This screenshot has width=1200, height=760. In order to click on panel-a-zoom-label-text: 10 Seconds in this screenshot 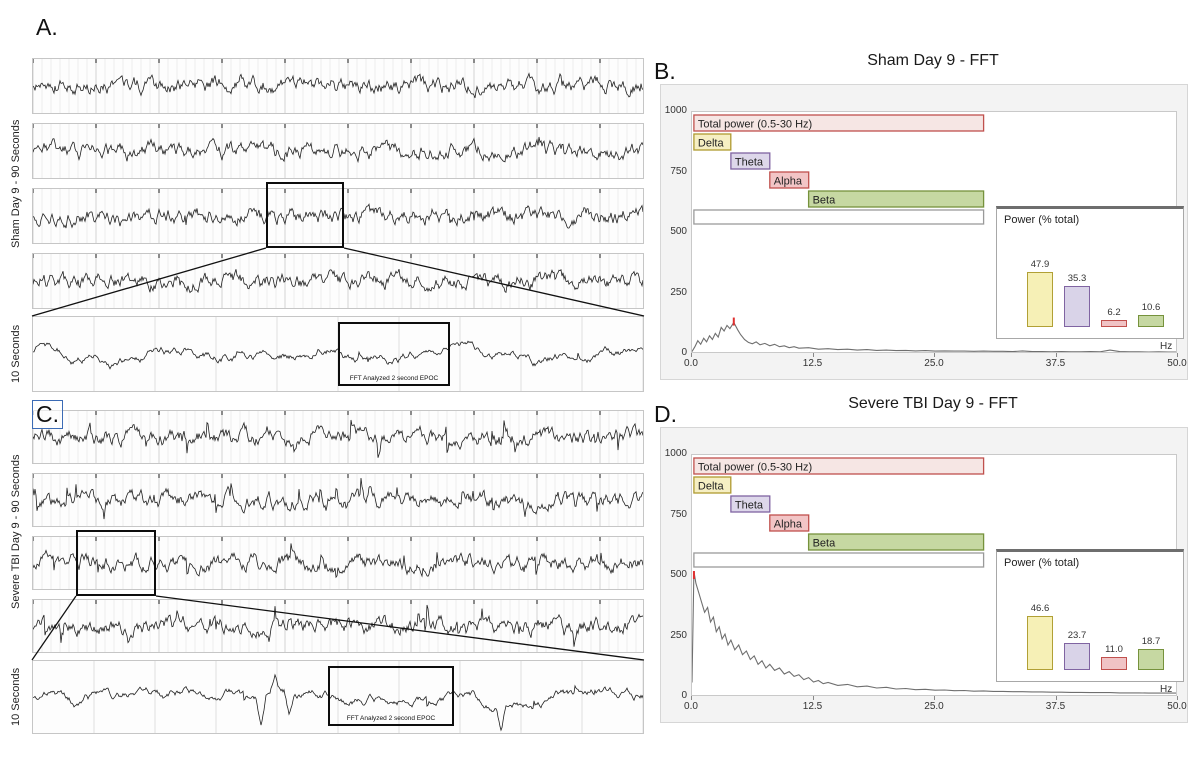, I will do `click(16, 354)`.